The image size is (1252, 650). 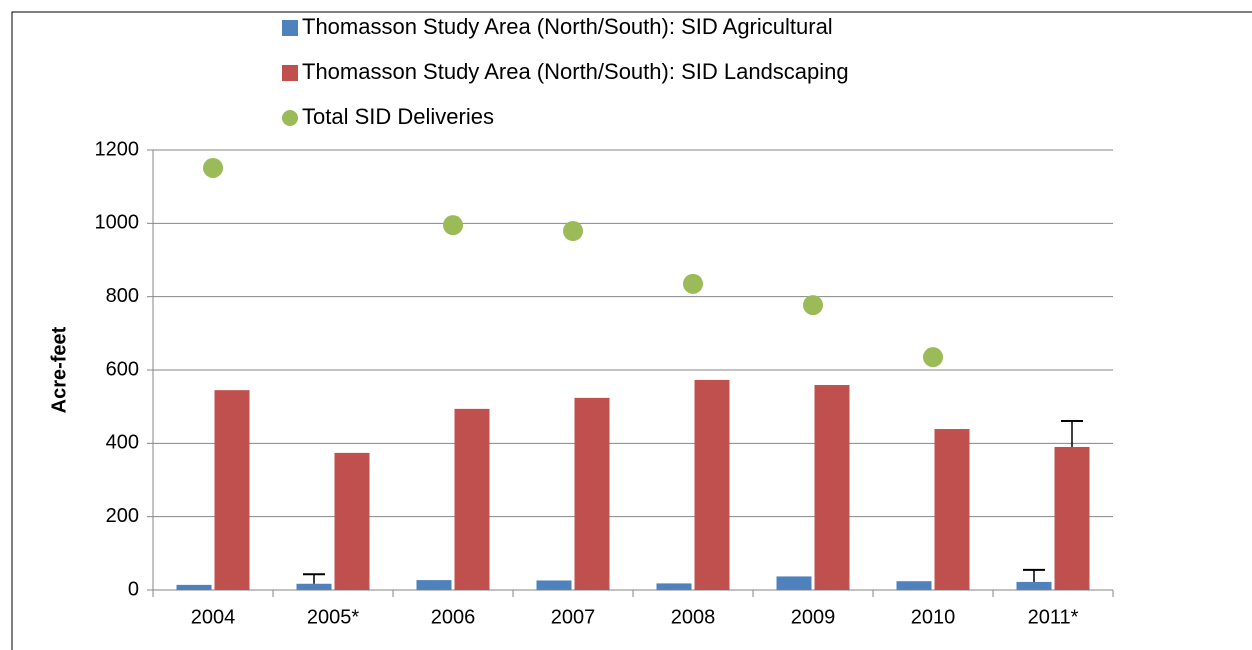 What do you see at coordinates (117, 223) in the screenshot?
I see `y-tick-label: 1000` at bounding box center [117, 223].